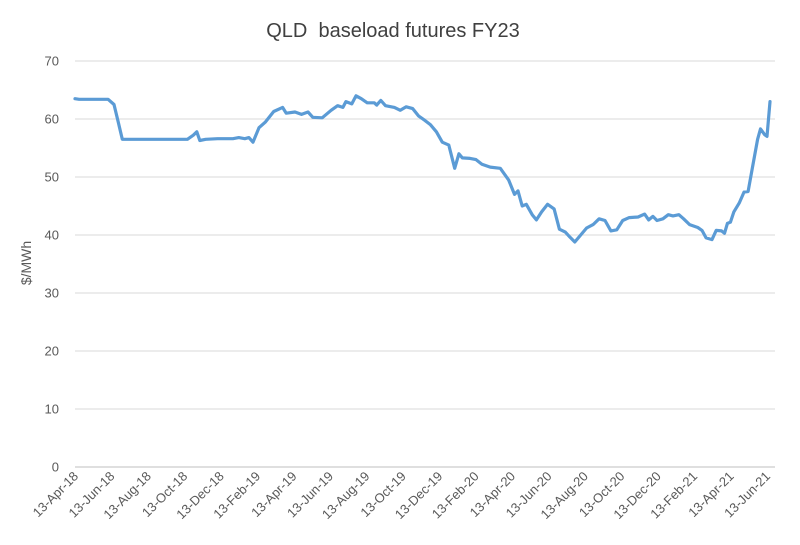  I want to click on y-tick-label: 30, so click(52, 293).